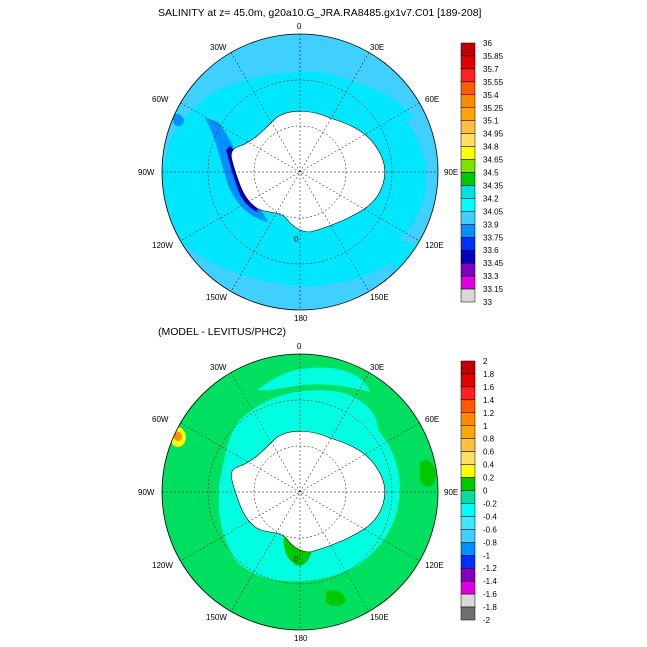 This screenshot has width=647, height=647. I want to click on svg-text: 120E, so click(434, 245).